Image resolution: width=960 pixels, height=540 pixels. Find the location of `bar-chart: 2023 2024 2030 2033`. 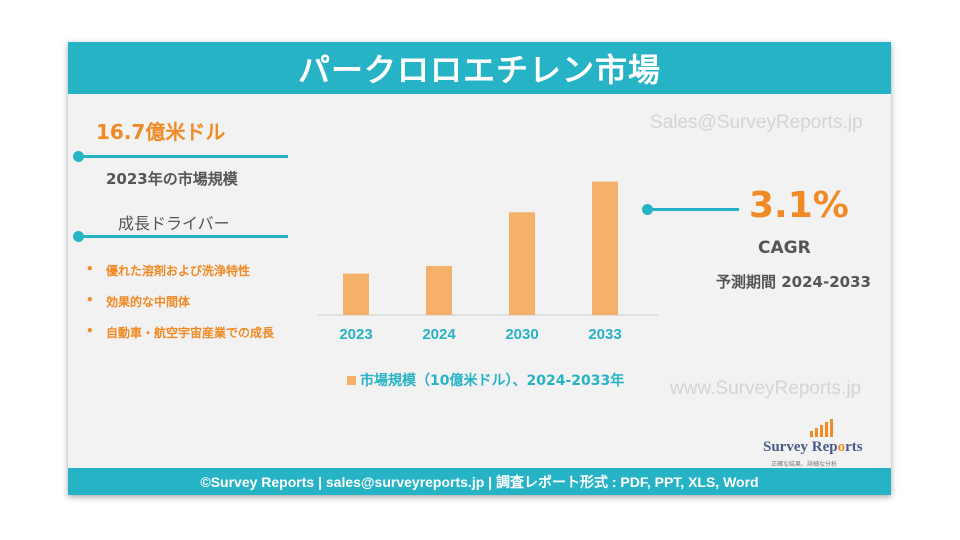

bar-chart: 2023 2024 2030 2033 is located at coordinates (488, 262).